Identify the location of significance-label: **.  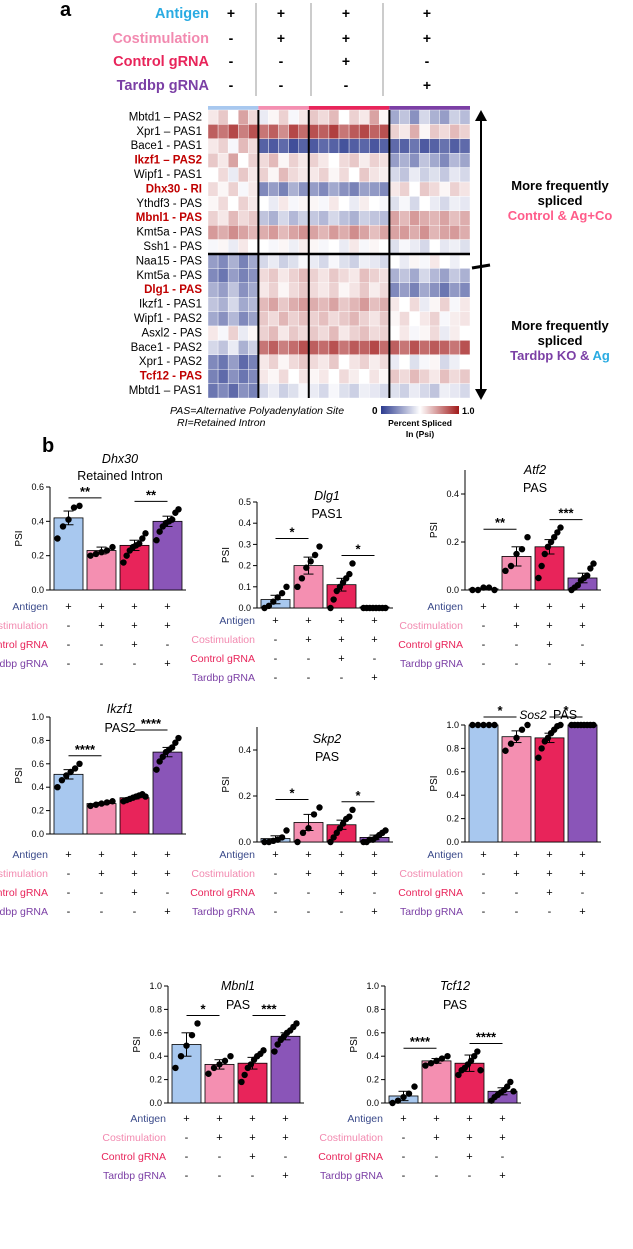
(85, 491).